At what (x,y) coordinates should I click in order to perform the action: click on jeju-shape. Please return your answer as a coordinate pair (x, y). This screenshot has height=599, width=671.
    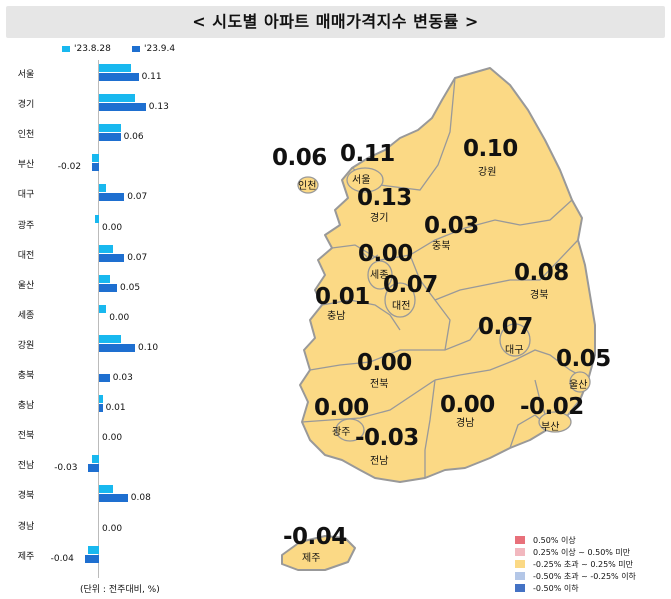
    Looking at the image, I should click on (318, 553).